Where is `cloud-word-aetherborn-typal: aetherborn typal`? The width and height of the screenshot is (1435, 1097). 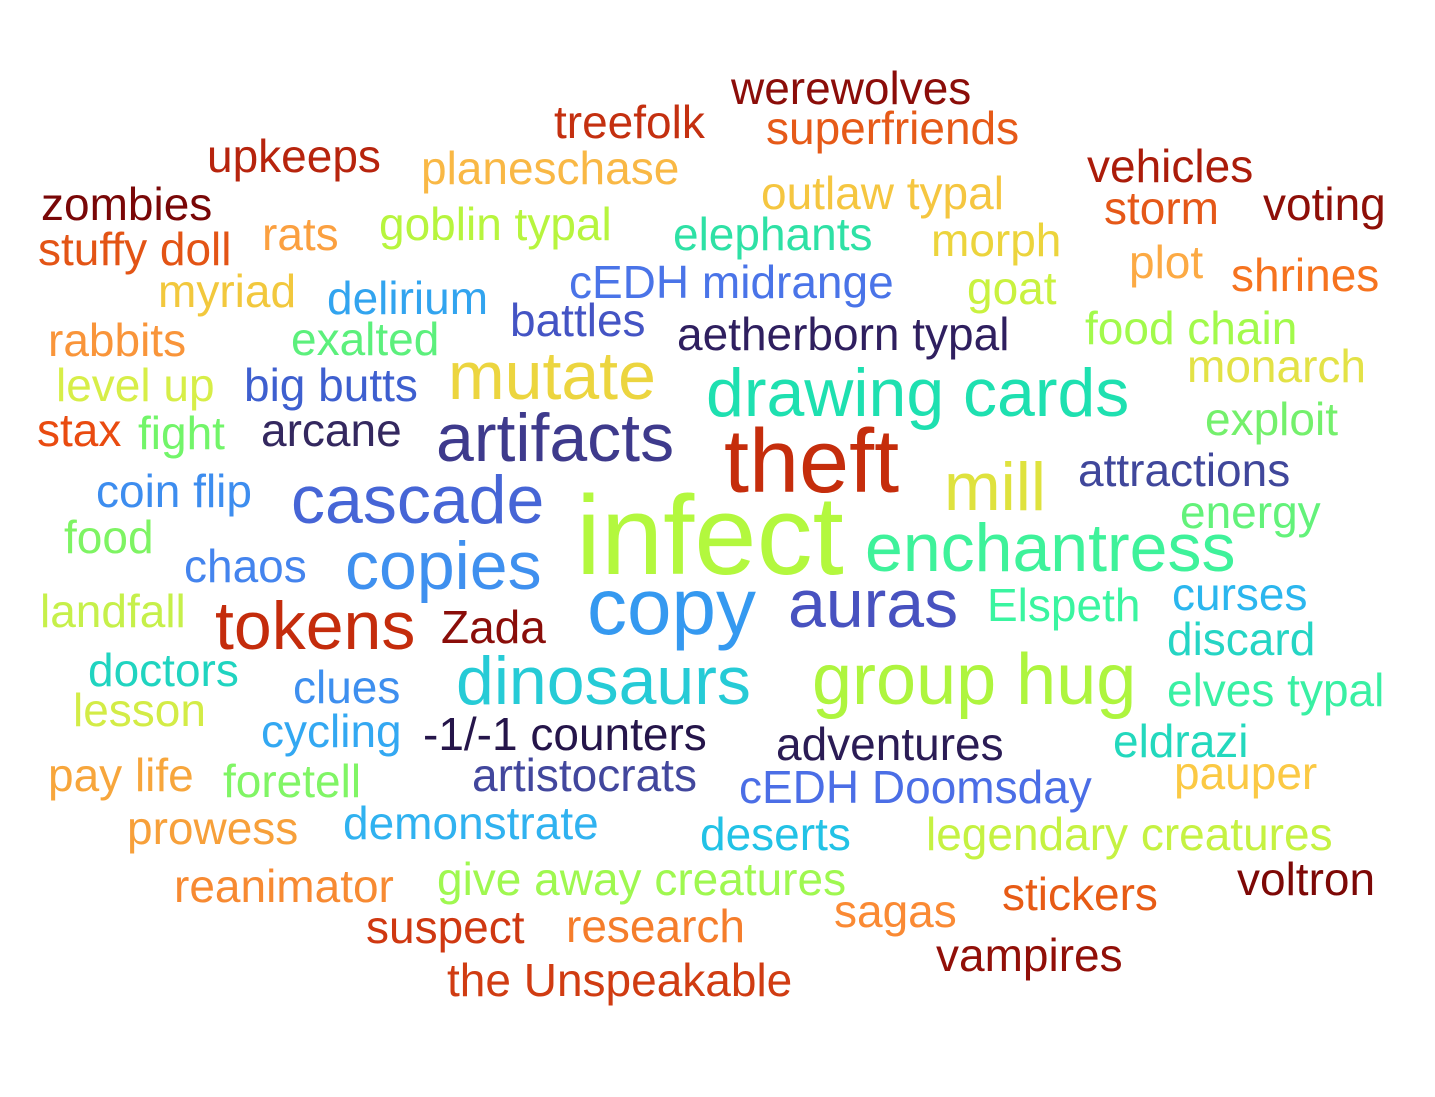
cloud-word-aetherborn-typal: aetherborn typal is located at coordinates (843, 334).